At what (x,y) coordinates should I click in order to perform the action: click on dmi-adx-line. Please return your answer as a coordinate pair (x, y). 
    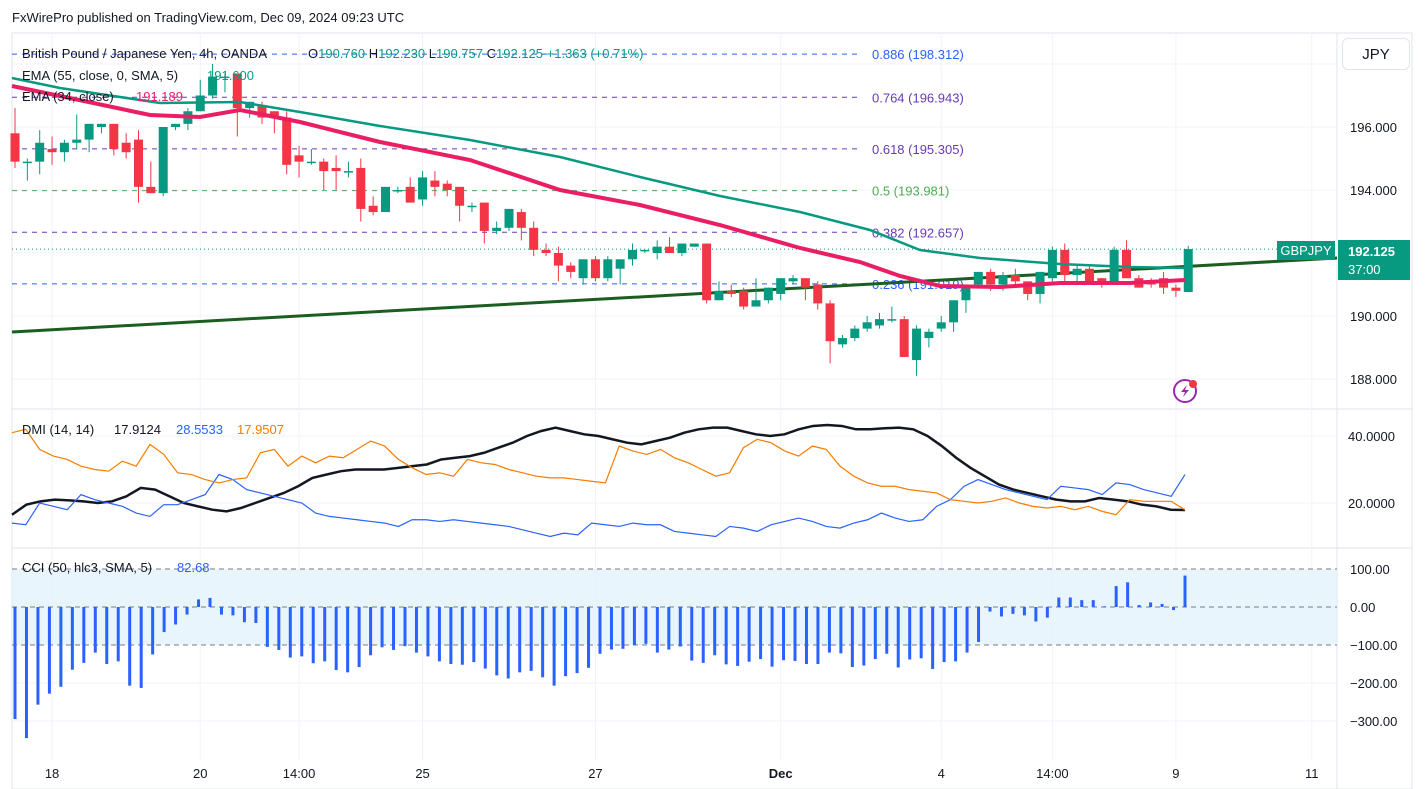
    Looking at the image, I should click on (598, 469).